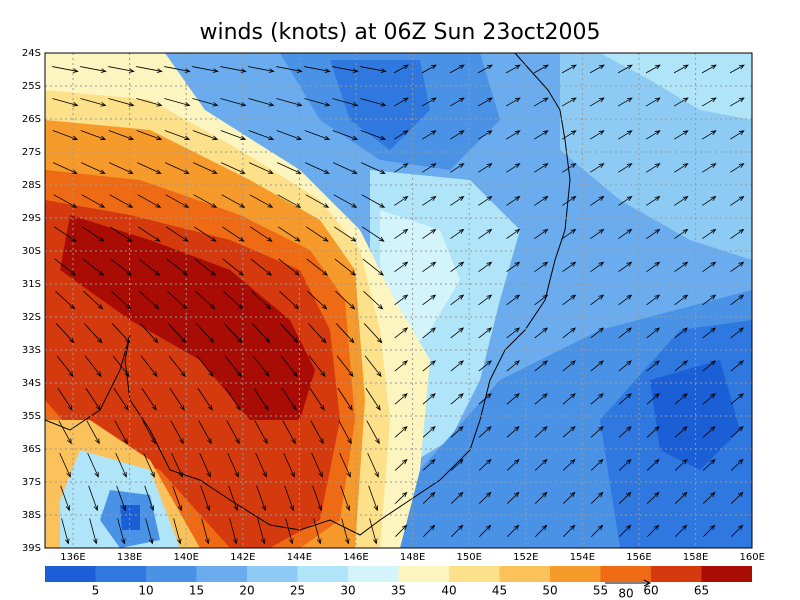 The image size is (800, 600). Describe the element at coordinates (31, 548) in the screenshot. I see `lat-label: 39S` at that location.